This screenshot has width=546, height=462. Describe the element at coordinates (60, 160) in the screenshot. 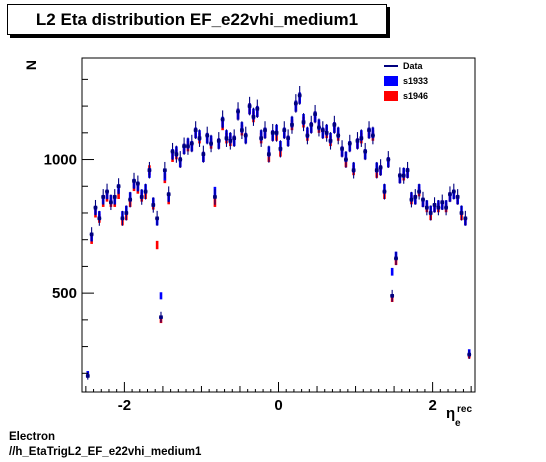

I see `y-tick-label: 1000` at that location.